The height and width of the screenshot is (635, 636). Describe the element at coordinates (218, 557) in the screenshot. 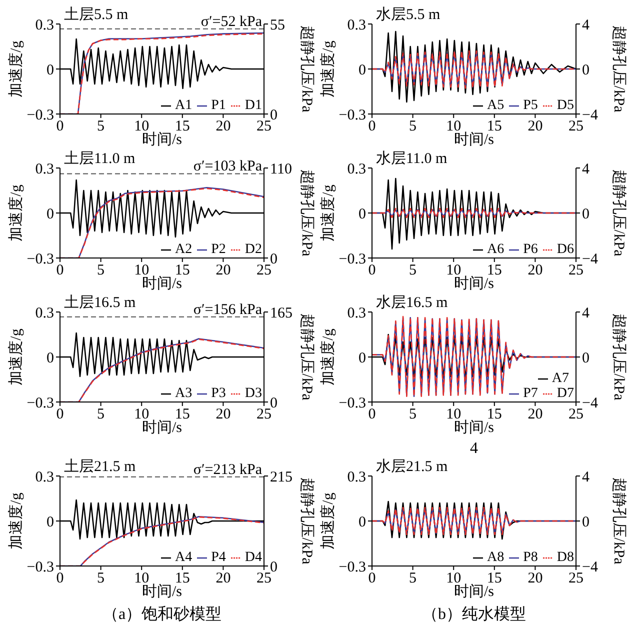

I see `legend-label: P4` at that location.